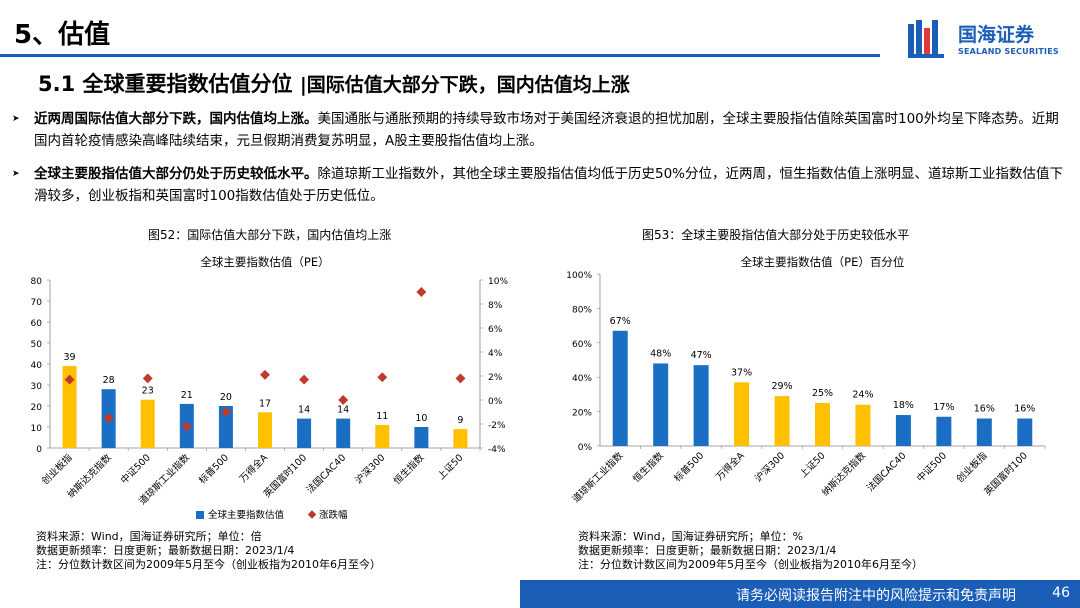  What do you see at coordinates (109, 380) in the screenshot?
I see `pe-value-label: 28` at bounding box center [109, 380].